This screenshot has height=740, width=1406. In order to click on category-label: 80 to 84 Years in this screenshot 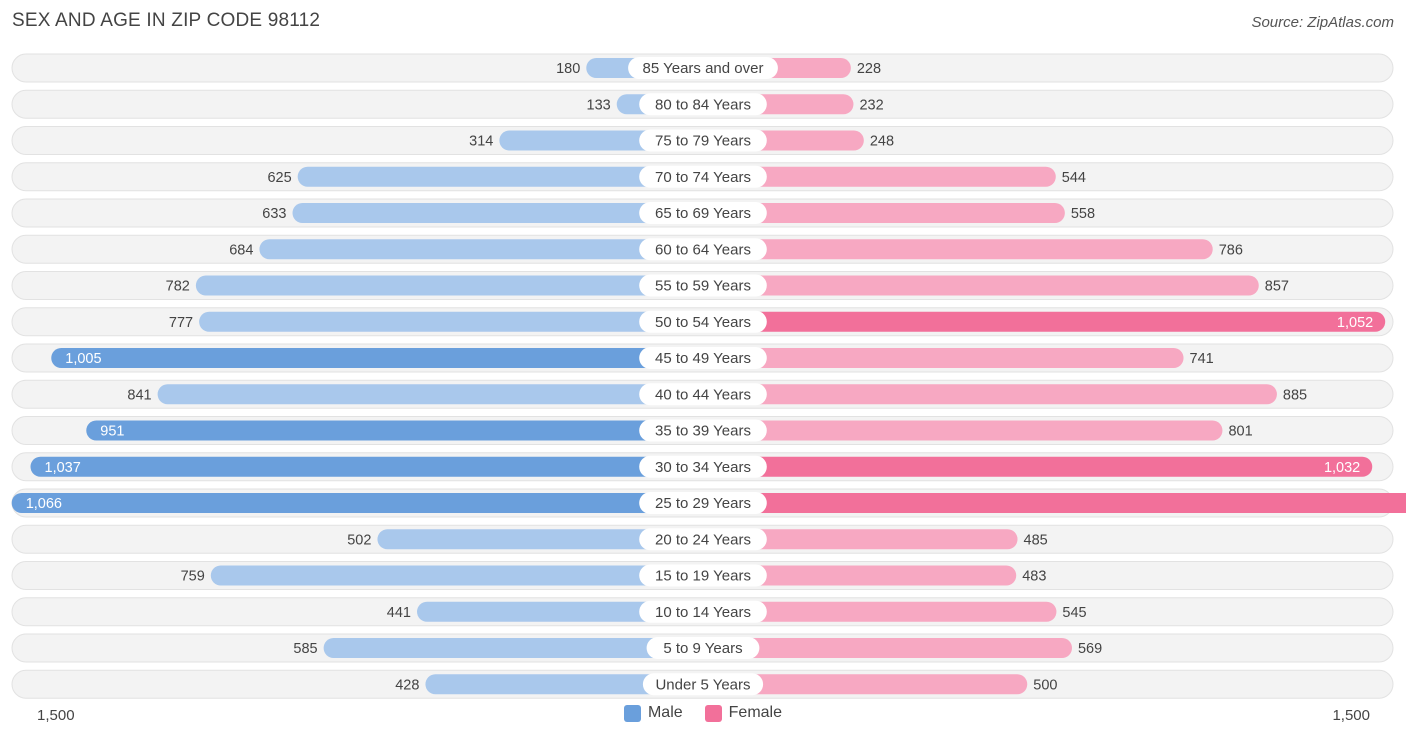, I will do `click(703, 104)`.